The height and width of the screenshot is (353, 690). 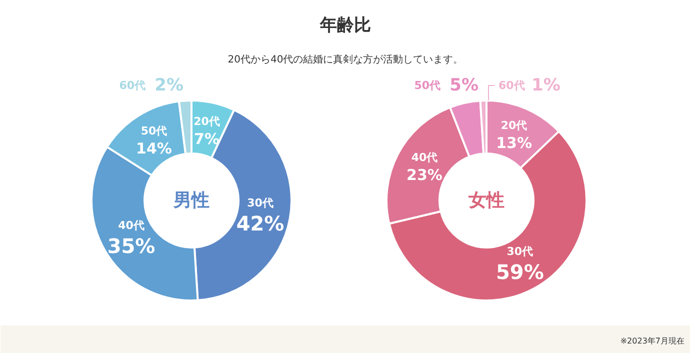 I want to click on text: 女性, so click(x=486, y=200).